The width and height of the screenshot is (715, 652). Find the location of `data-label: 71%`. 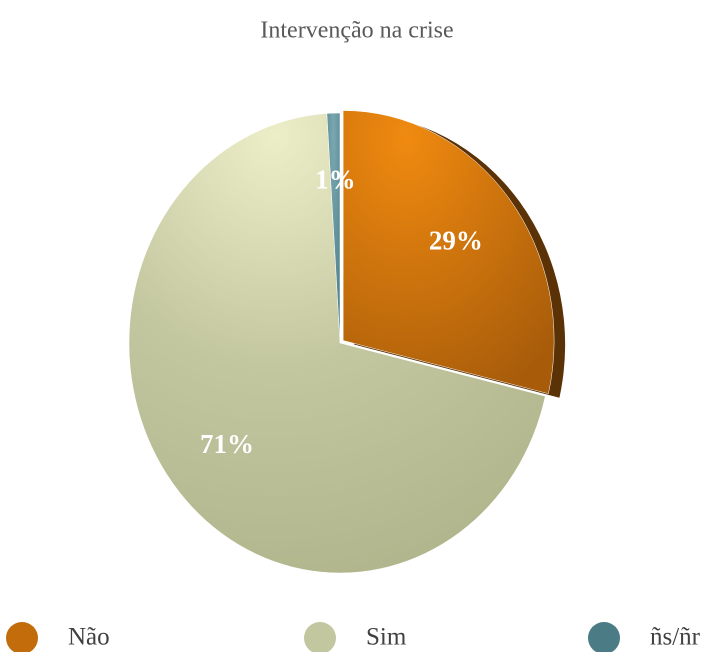

data-label: 71% is located at coordinates (227, 444).